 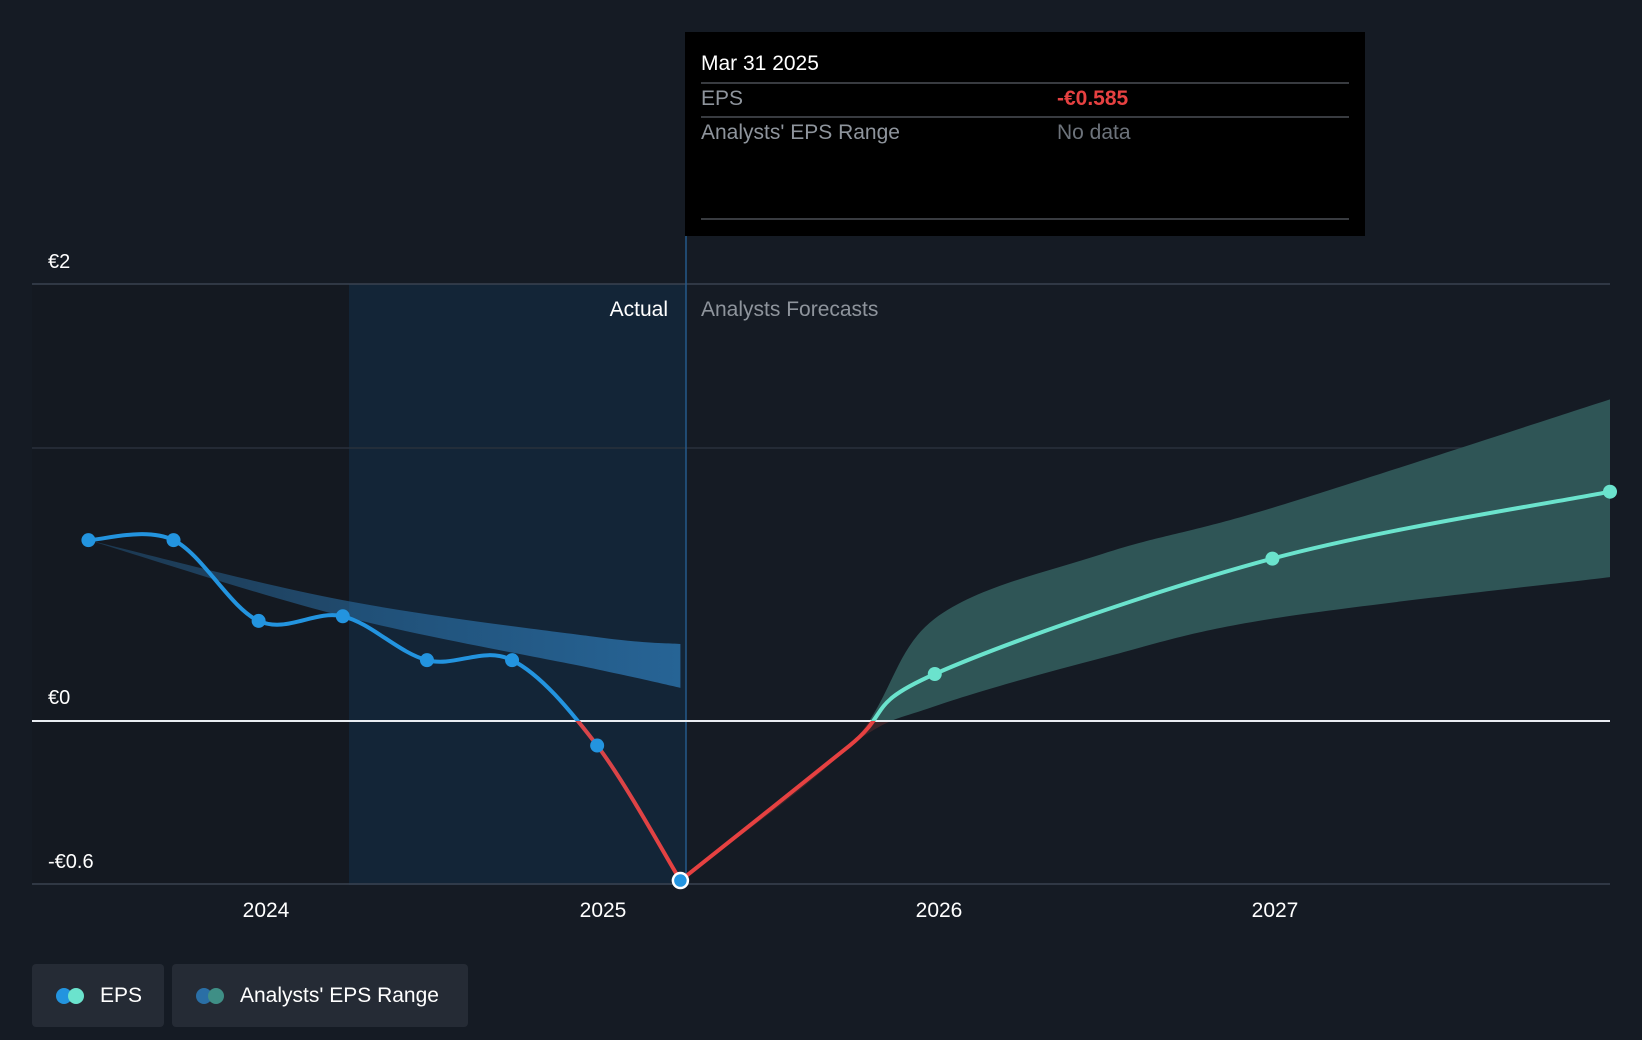 What do you see at coordinates (71, 862) in the screenshot?
I see `y-label-bottom: -€0.6` at bounding box center [71, 862].